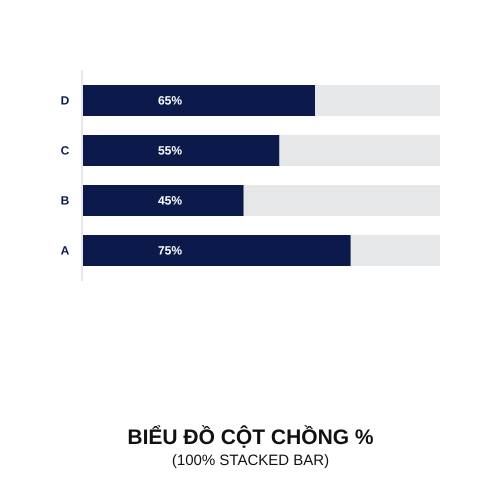 Image resolution: width=501 pixels, height=501 pixels. Describe the element at coordinates (170, 151) in the screenshot. I see `data-label: 55%` at that location.